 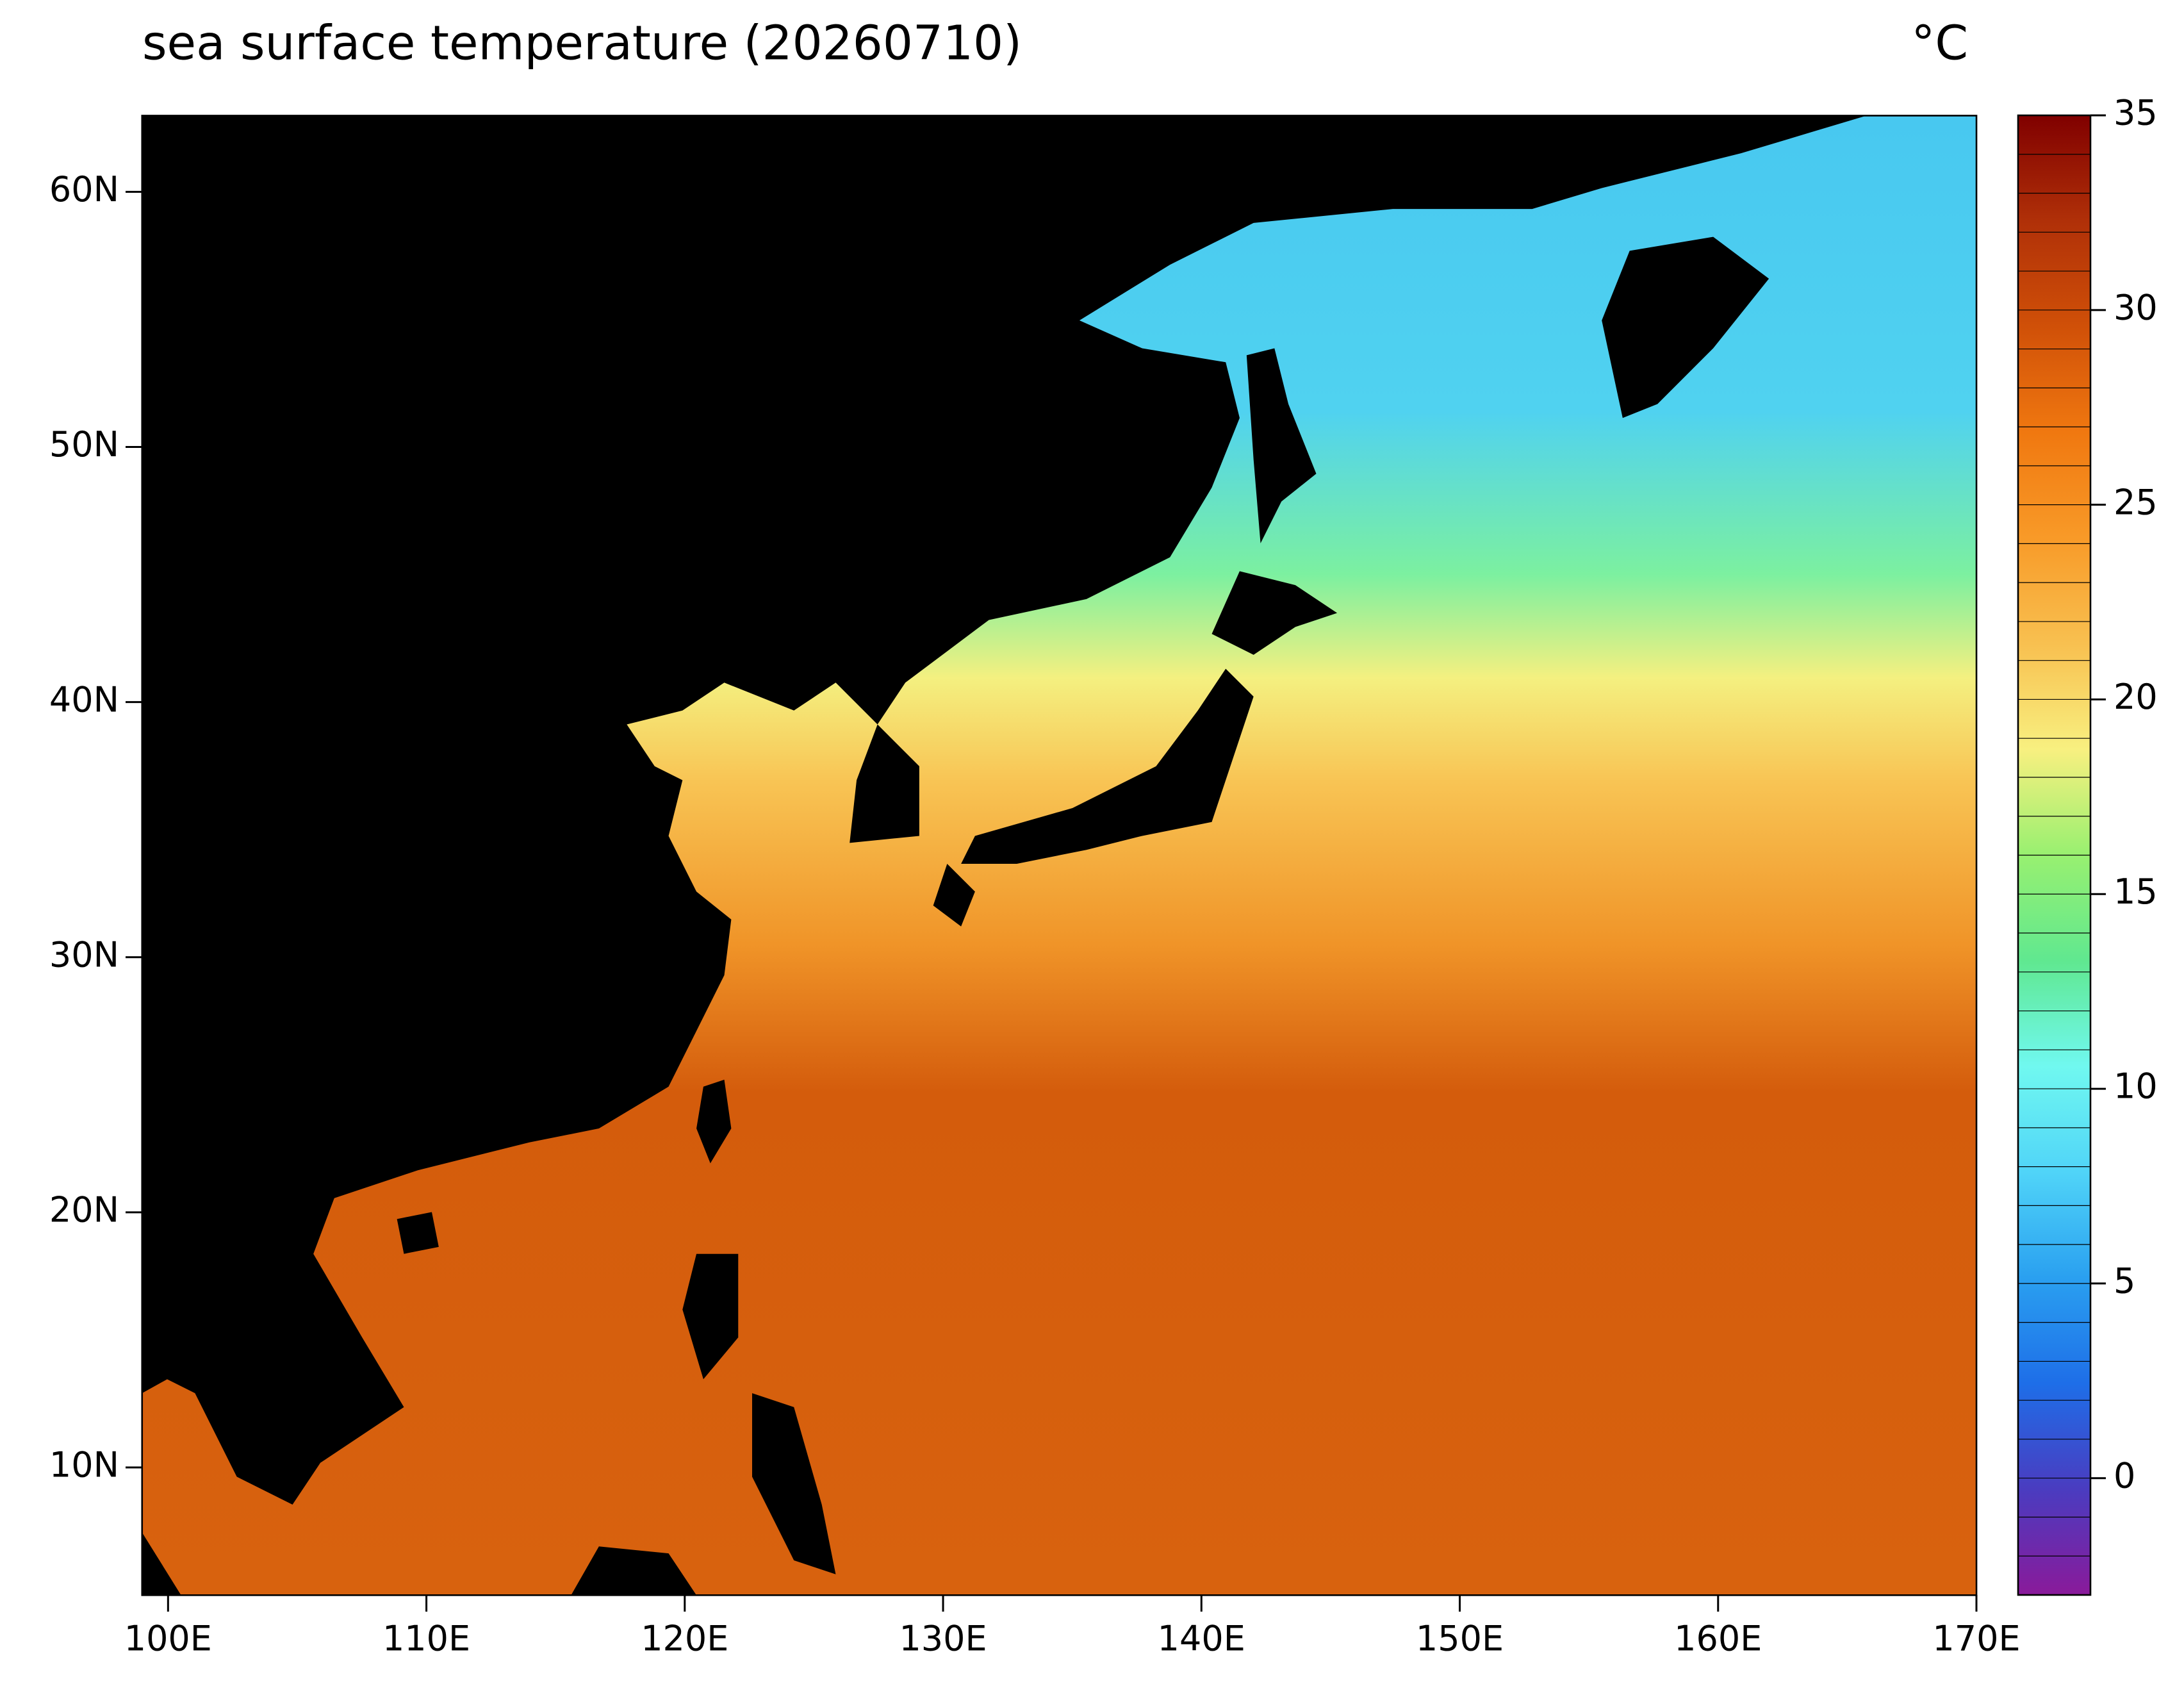 What do you see at coordinates (1939, 43) in the screenshot?
I see `unit-label: °C` at bounding box center [1939, 43].